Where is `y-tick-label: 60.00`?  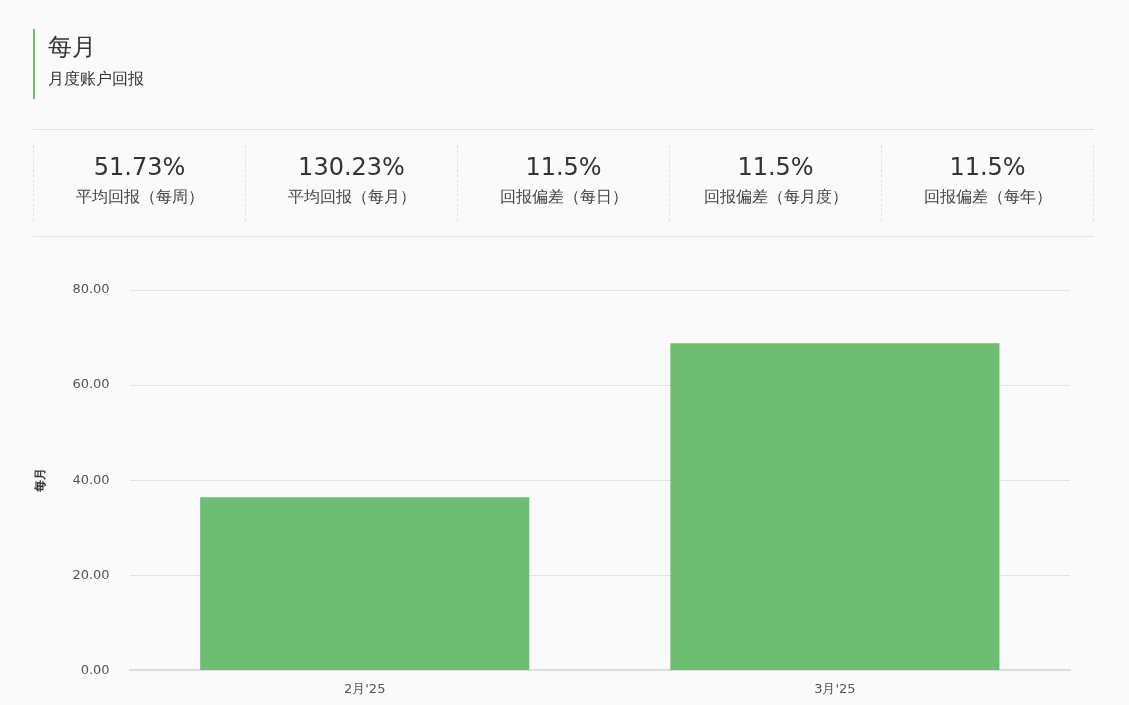
y-tick-label: 60.00 is located at coordinates (91, 384).